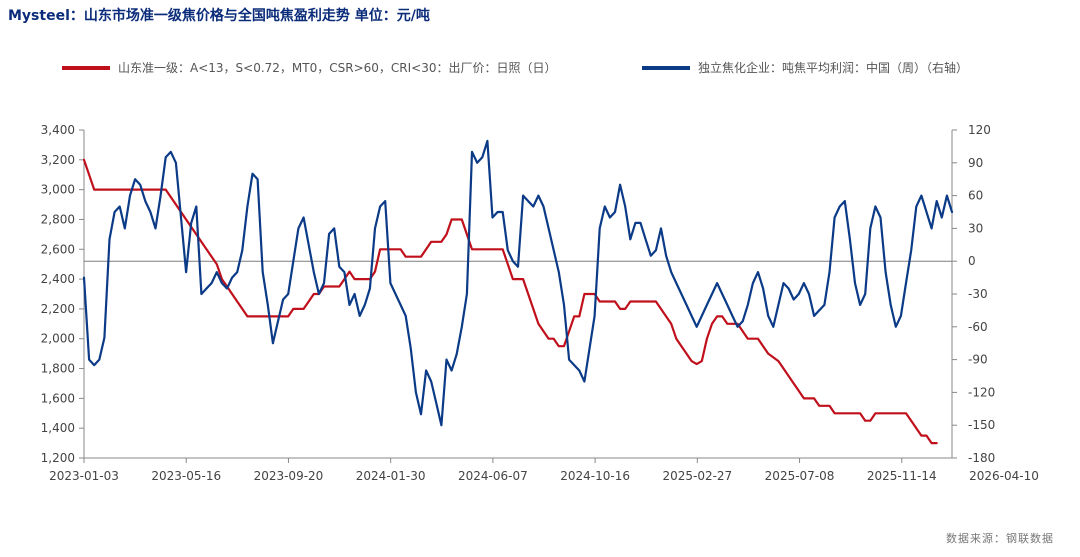 This screenshot has height=557, width=1080. Describe the element at coordinates (58, 458) in the screenshot. I see `left-tick-label: 1,200` at that location.